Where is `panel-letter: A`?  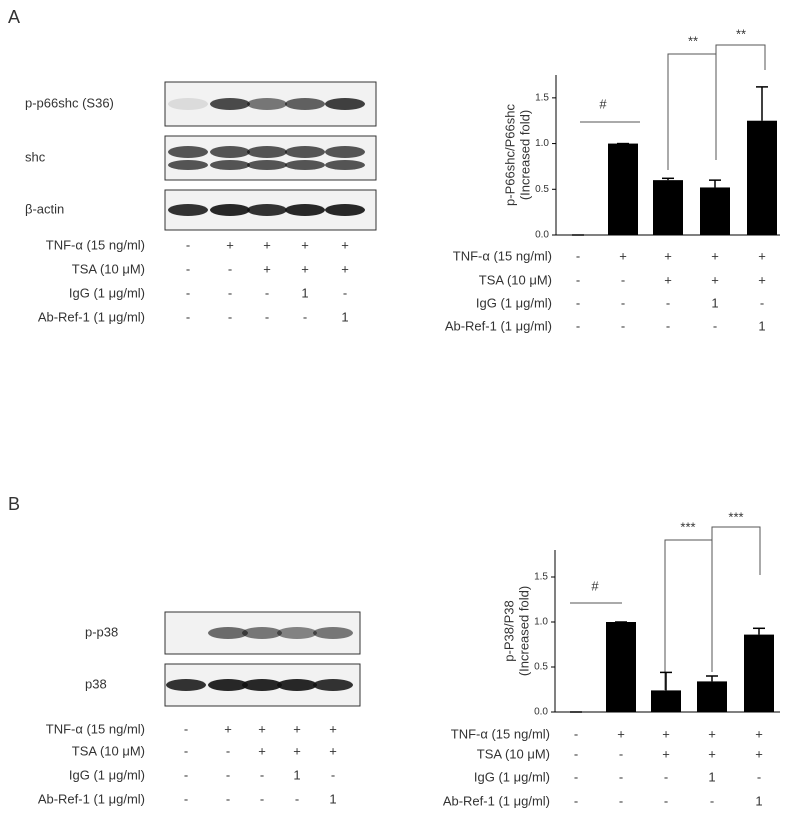 panel-letter: A is located at coordinates (14, 17).